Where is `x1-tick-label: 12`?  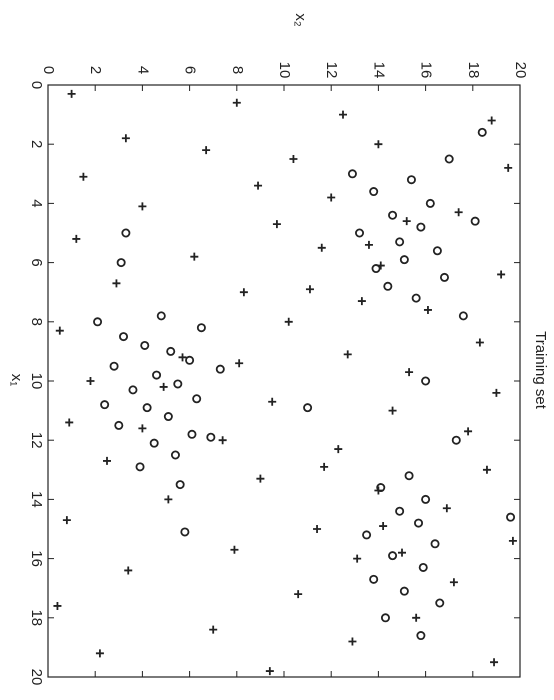
x1-tick-label: 12 is located at coordinates (36, 440).